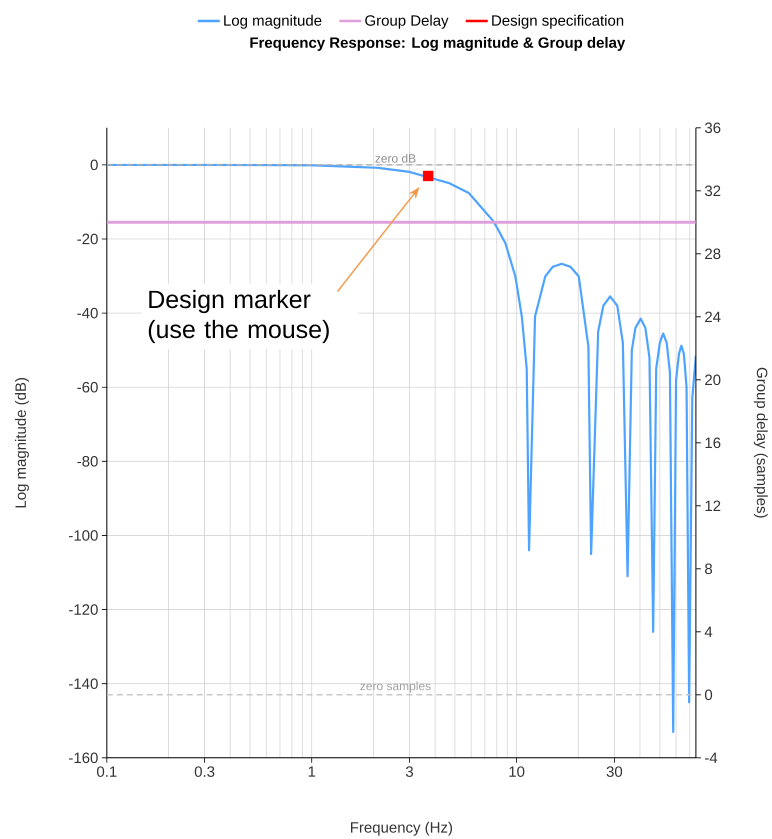  Describe the element at coordinates (87, 387) in the screenshot. I see `y-tick-label: -60` at that location.